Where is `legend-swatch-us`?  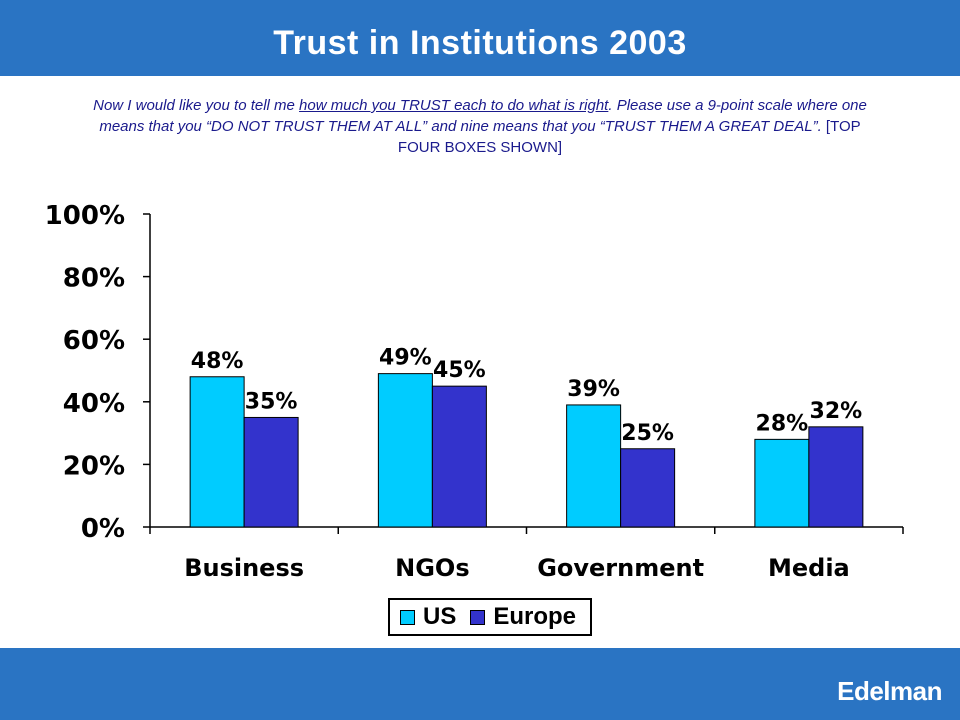
legend-swatch-us is located at coordinates (407, 617).